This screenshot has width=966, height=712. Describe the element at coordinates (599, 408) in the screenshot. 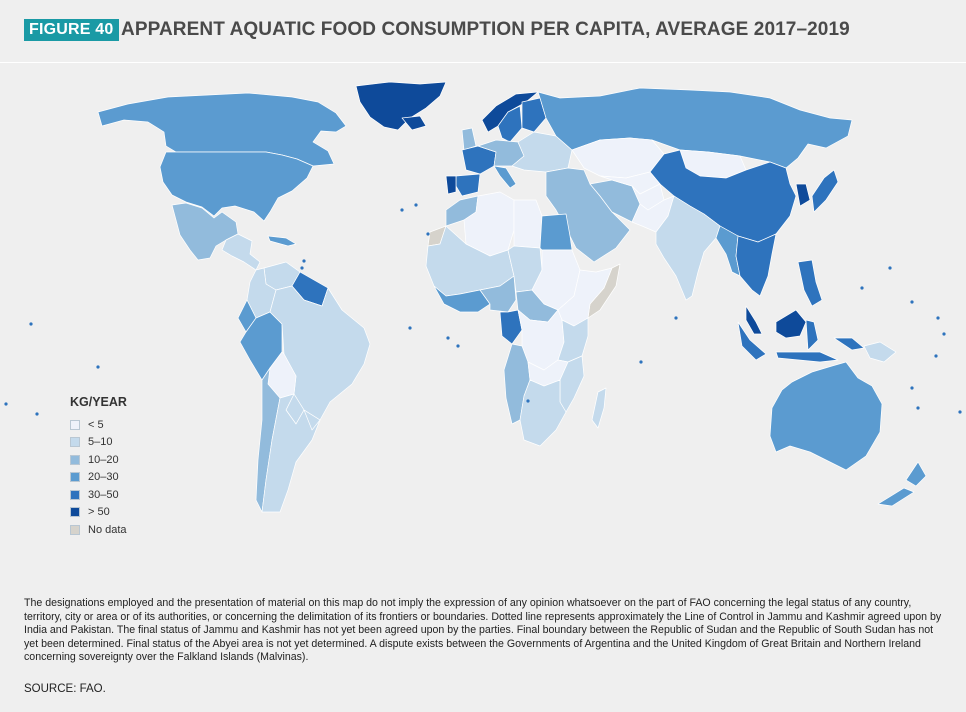

I see `country-madagascar` at that location.